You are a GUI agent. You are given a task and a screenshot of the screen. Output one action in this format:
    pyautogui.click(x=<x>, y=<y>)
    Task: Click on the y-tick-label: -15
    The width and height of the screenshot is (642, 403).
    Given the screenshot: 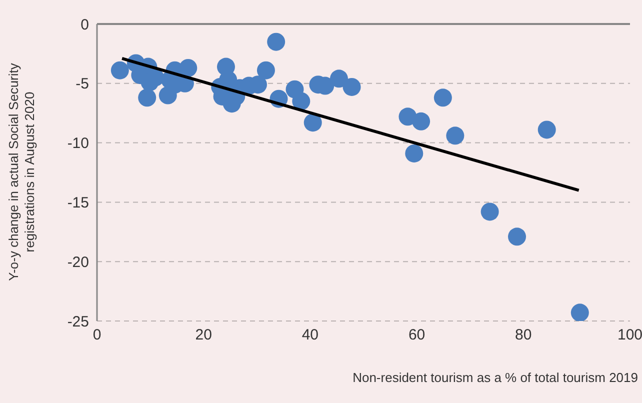 What is the action you would take?
    pyautogui.click(x=78, y=203)
    